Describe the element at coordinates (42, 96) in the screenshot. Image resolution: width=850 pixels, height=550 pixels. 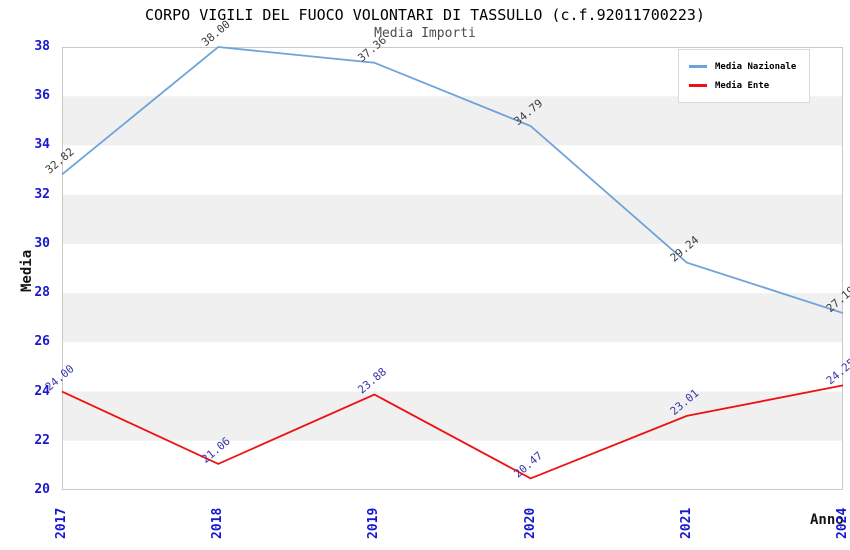
I see `y-tick-label: 36` at that location.